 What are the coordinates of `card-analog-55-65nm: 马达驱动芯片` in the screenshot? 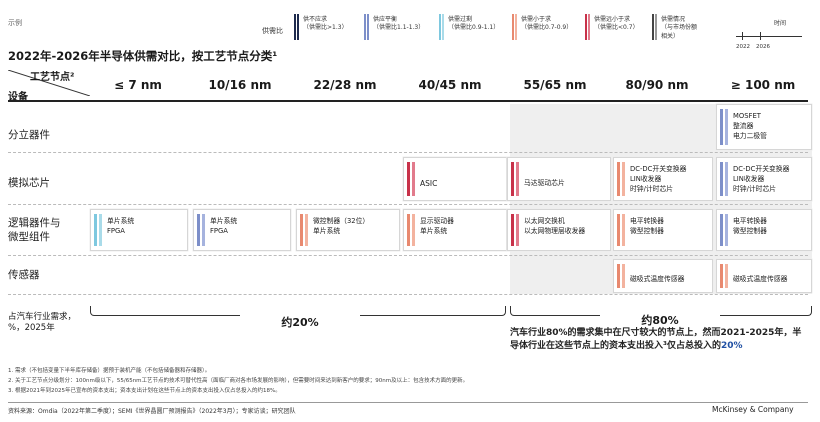 It's located at (559, 179).